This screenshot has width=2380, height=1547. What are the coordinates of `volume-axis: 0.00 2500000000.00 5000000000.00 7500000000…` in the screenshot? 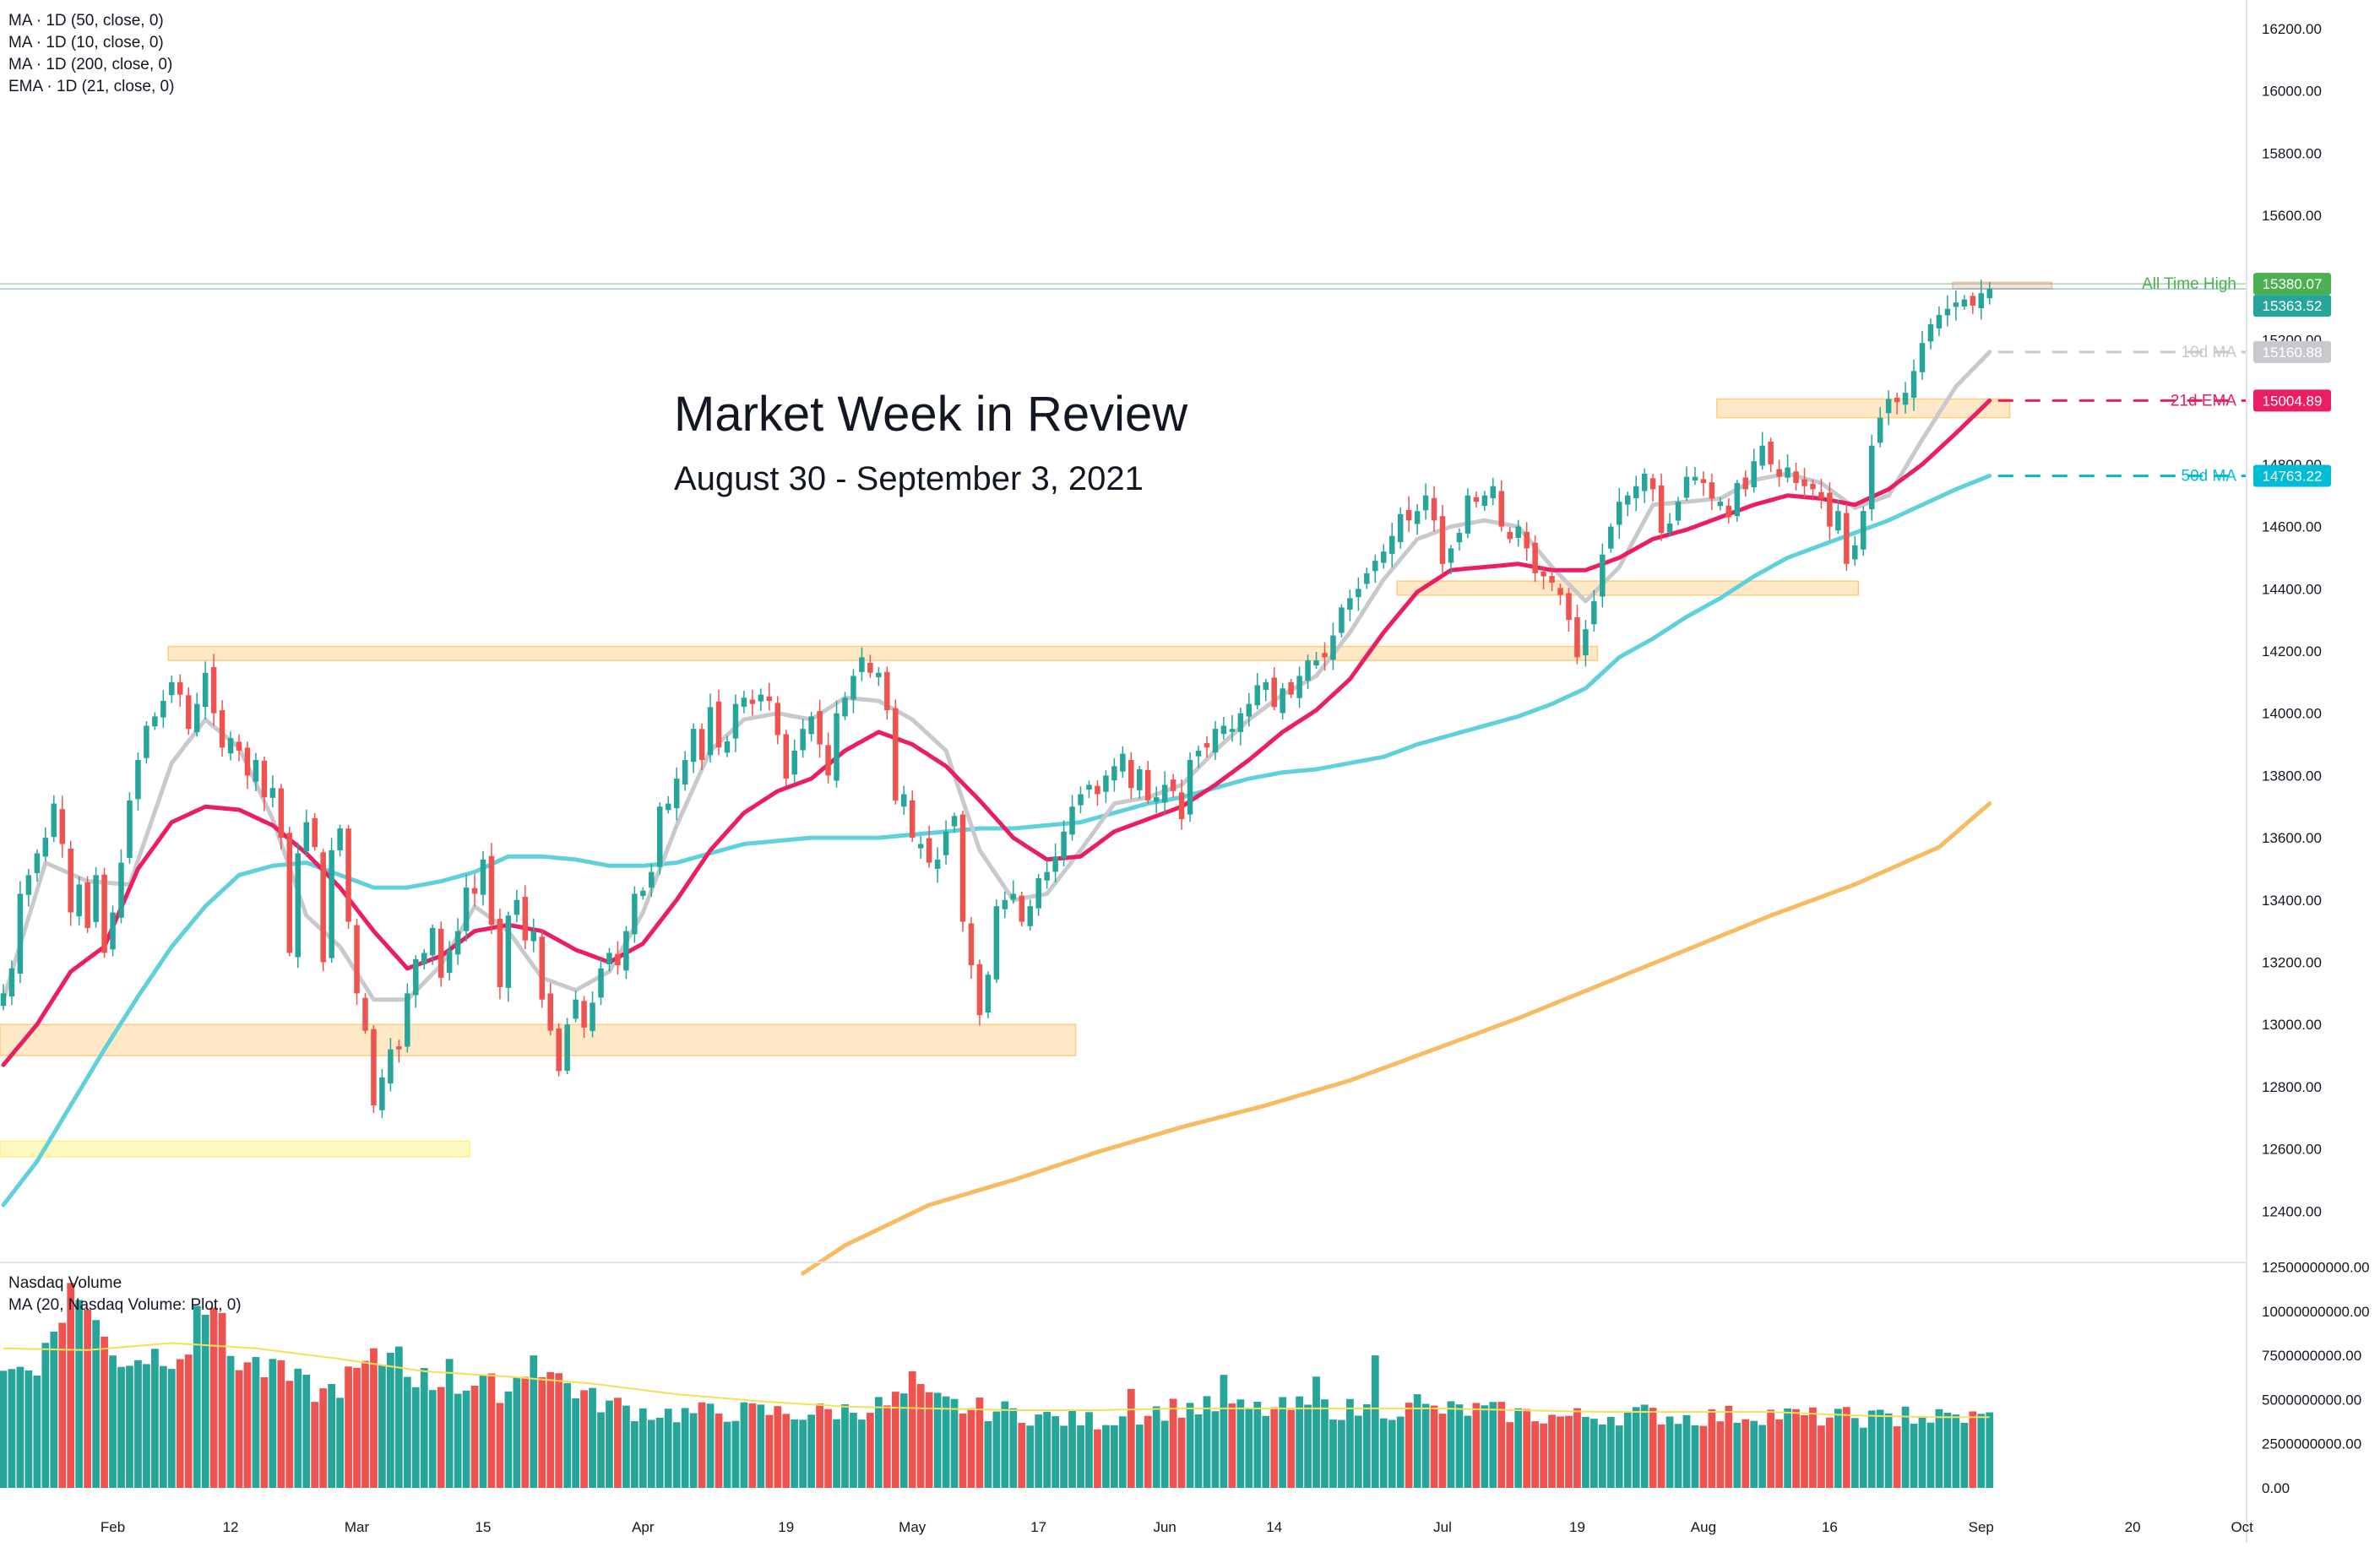 It's located at (2316, 1378).